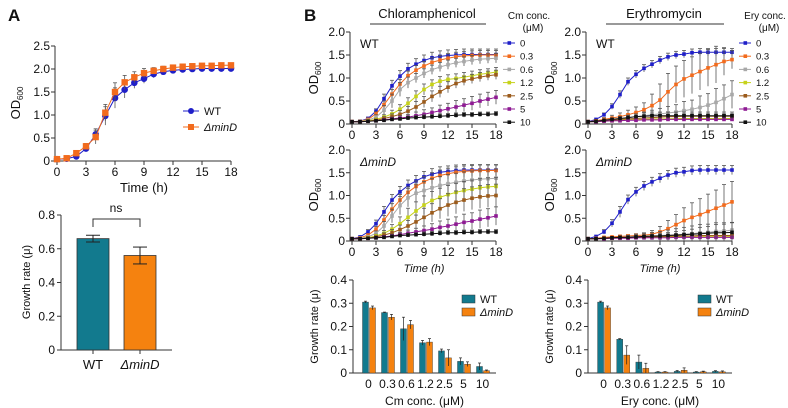 This screenshot has width=788, height=408. Describe the element at coordinates (210, 120) in the screenshot. I see `legend-a: WT ΔminD` at that location.